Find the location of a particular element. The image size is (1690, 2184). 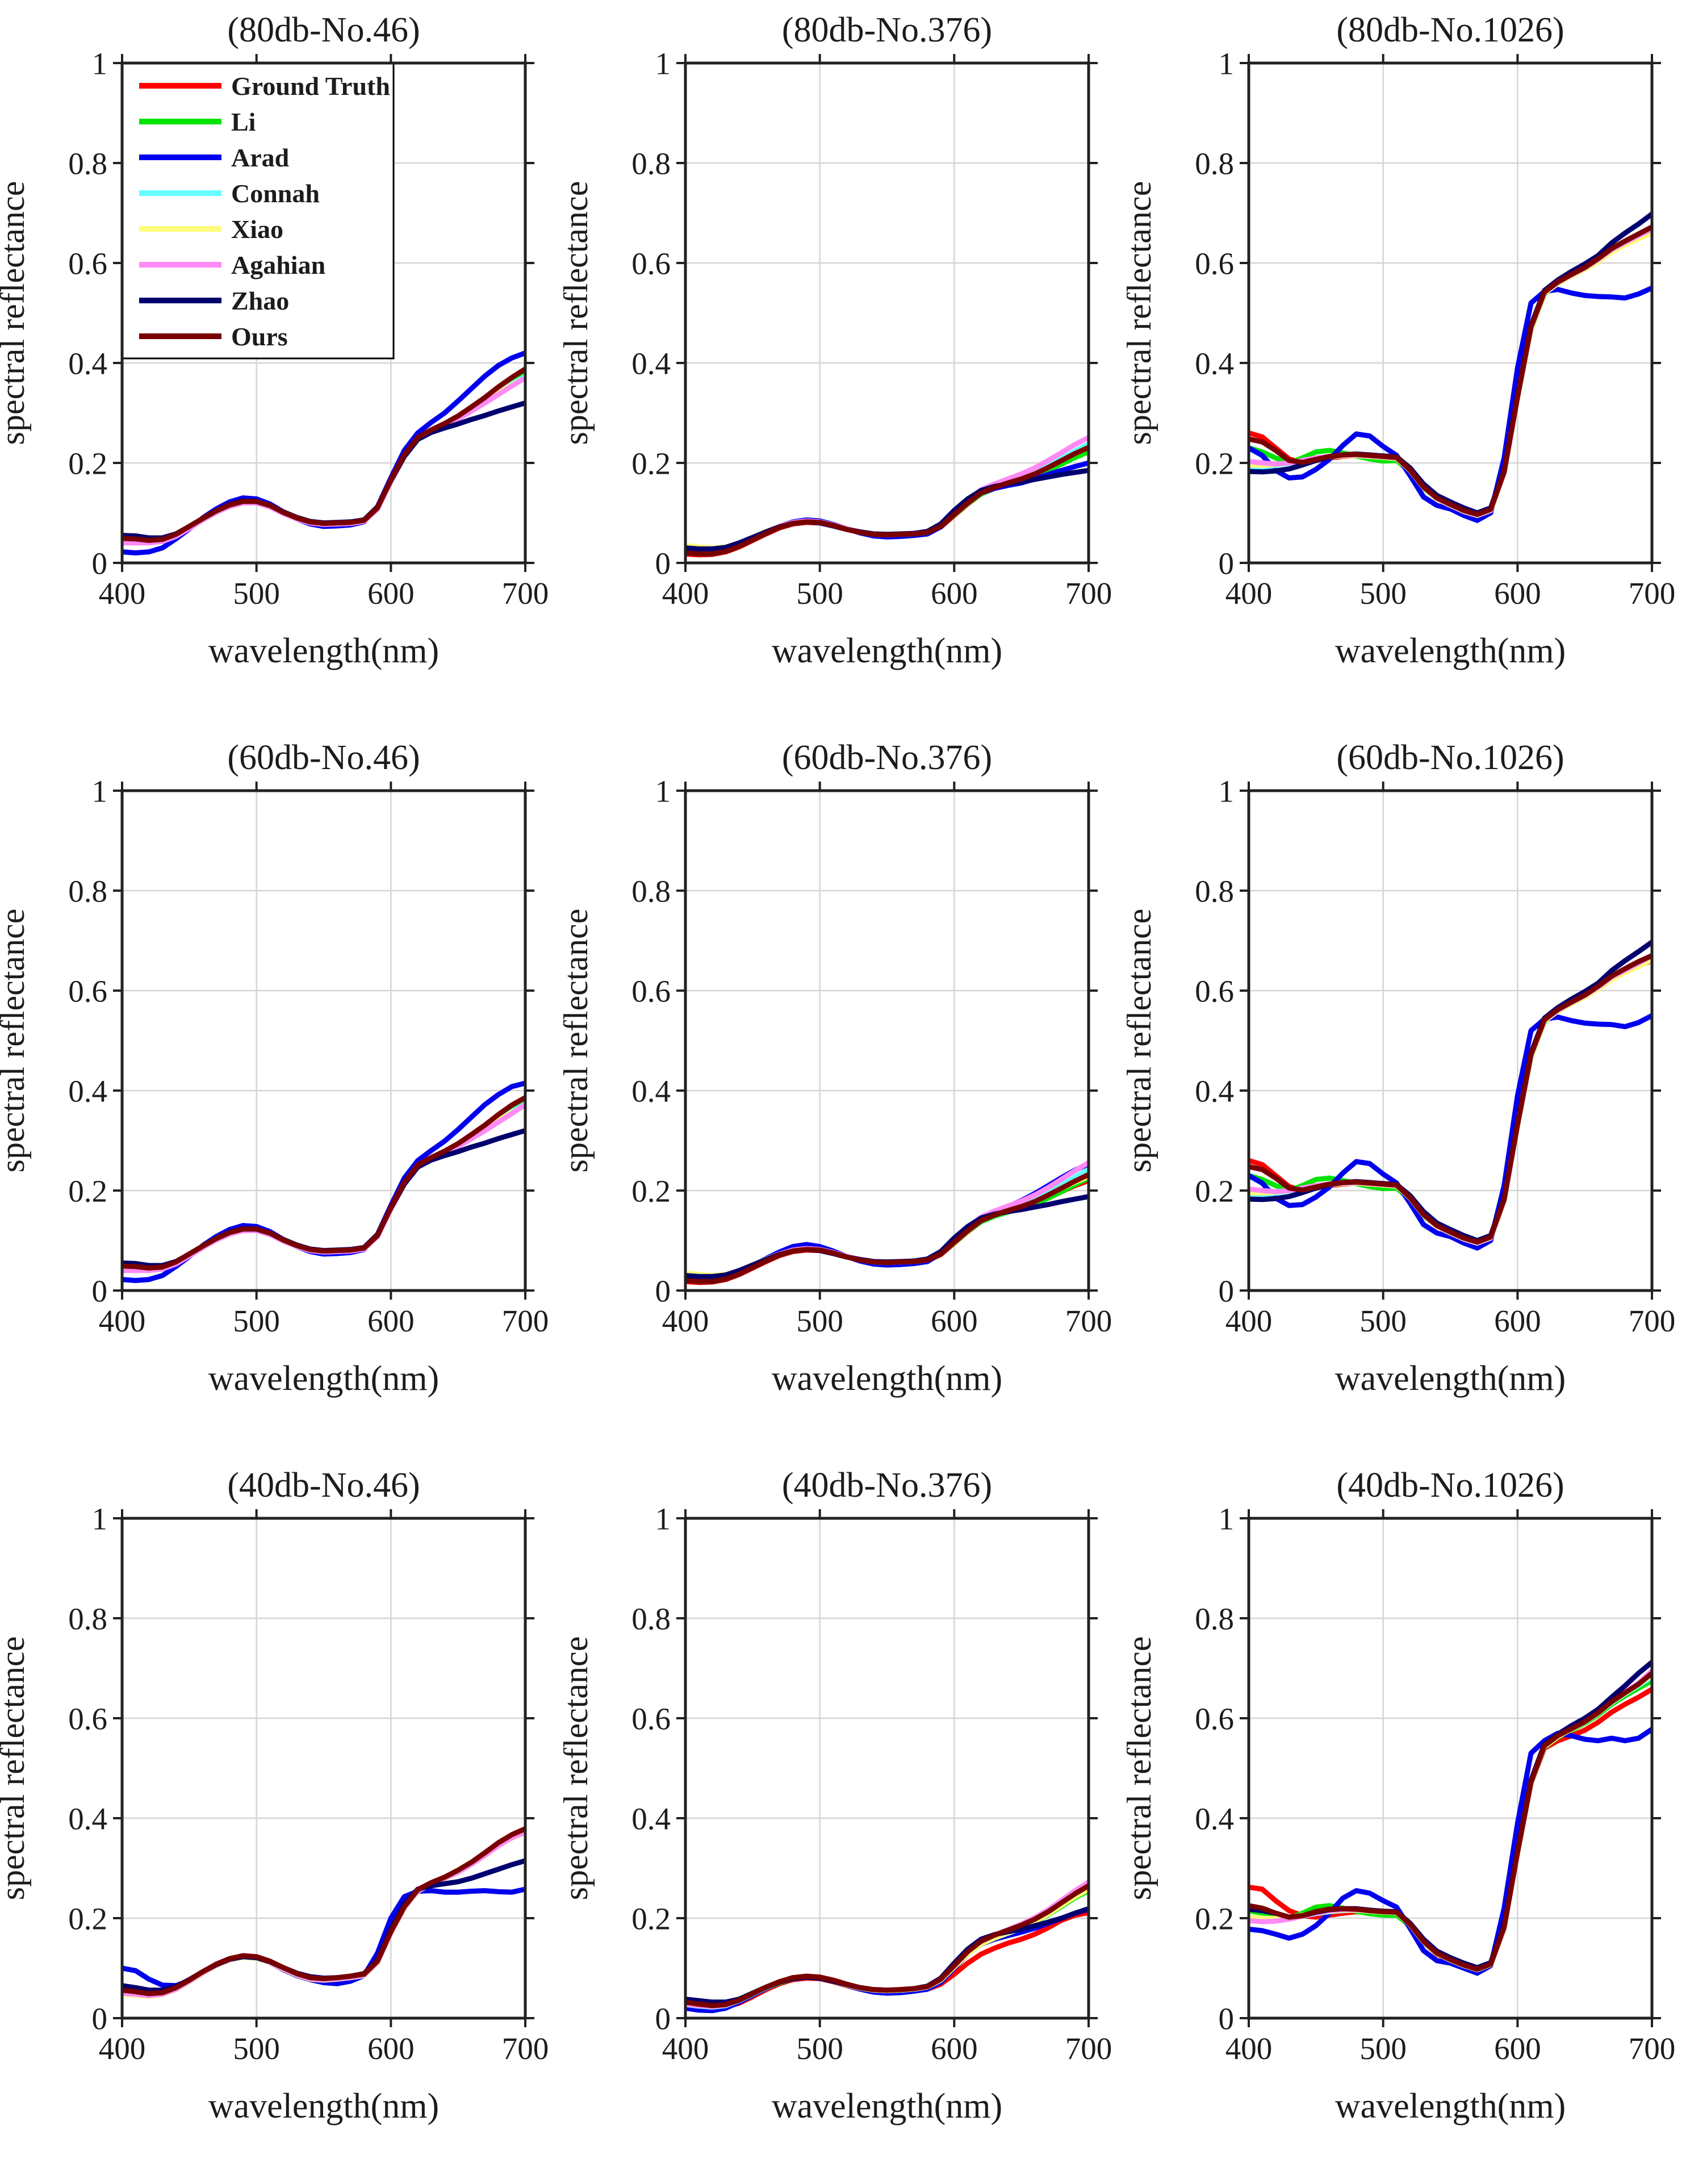

chart-title: (60db-No.376) is located at coordinates (887, 757).